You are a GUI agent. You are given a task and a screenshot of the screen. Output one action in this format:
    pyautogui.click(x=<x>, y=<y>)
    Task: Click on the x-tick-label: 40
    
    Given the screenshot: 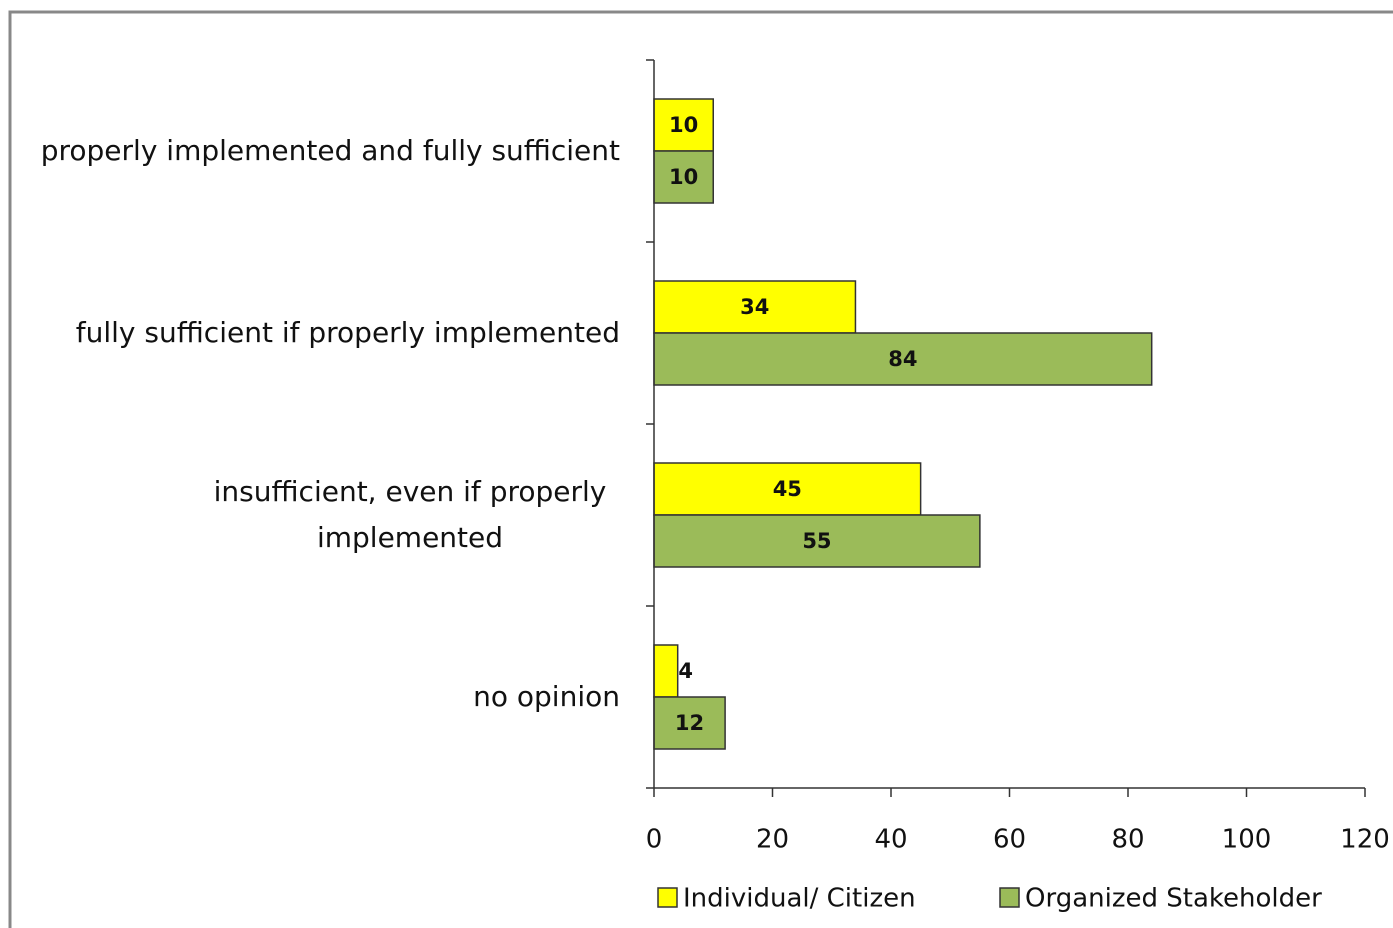 What is the action you would take?
    pyautogui.click(x=890, y=840)
    